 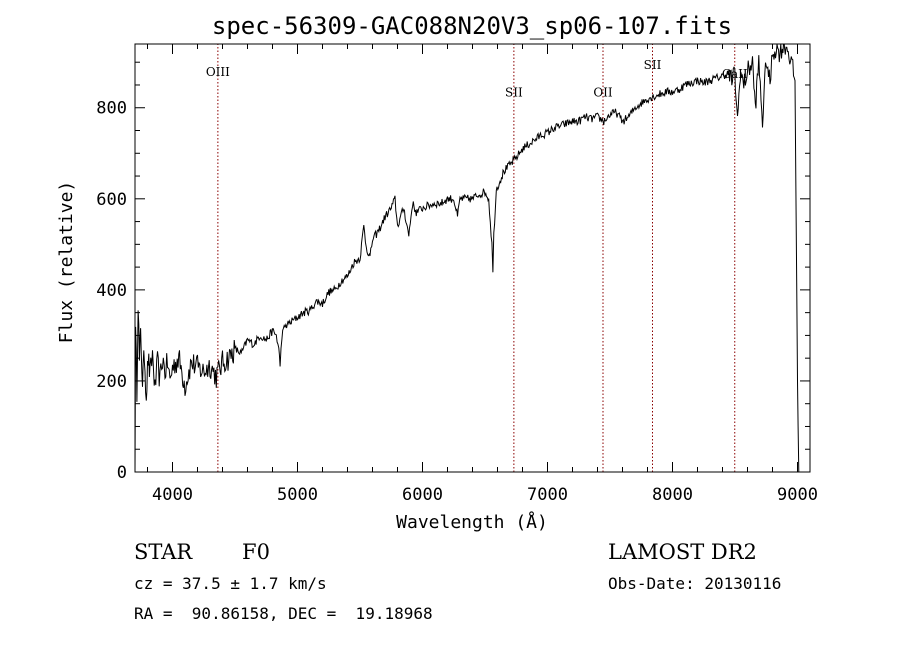 What do you see at coordinates (111, 291) in the screenshot?
I see `y-tick-label: 400` at bounding box center [111, 291].